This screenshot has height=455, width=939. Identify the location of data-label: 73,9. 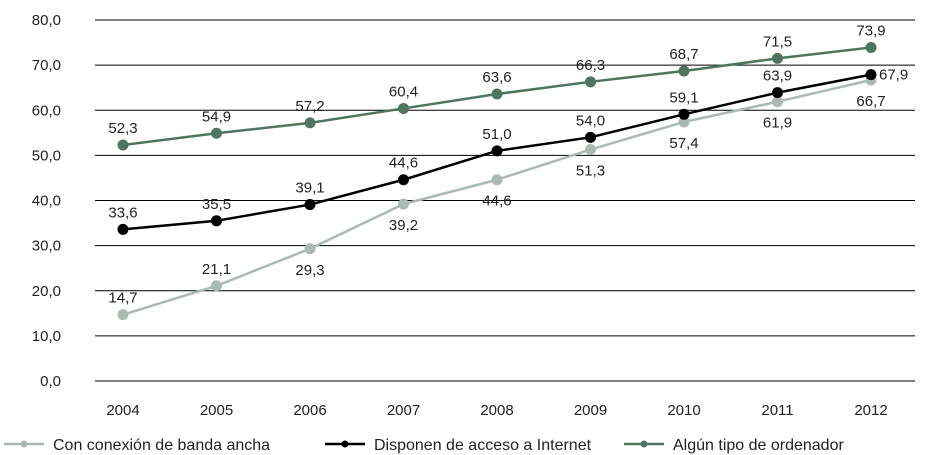
(870, 31).